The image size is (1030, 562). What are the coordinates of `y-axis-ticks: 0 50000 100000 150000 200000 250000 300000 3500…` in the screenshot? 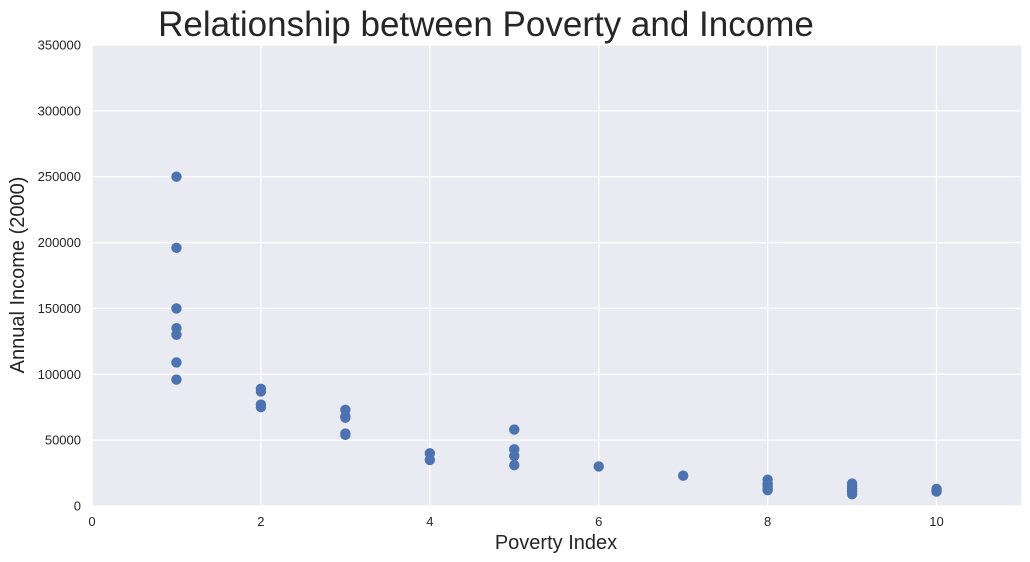 It's located at (59, 276).